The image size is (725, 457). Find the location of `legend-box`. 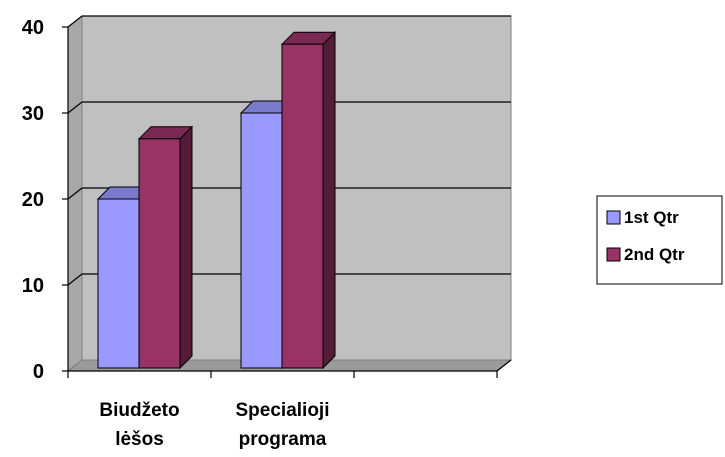

legend-box is located at coordinates (659, 240).